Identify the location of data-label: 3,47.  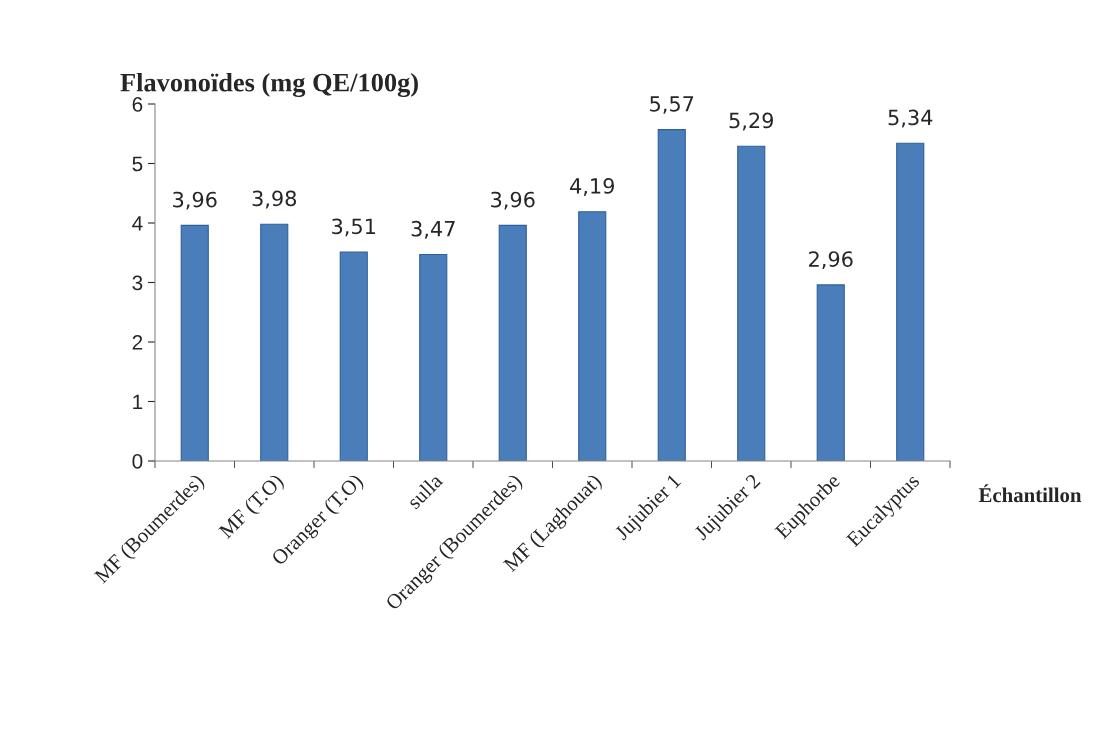
(433, 229).